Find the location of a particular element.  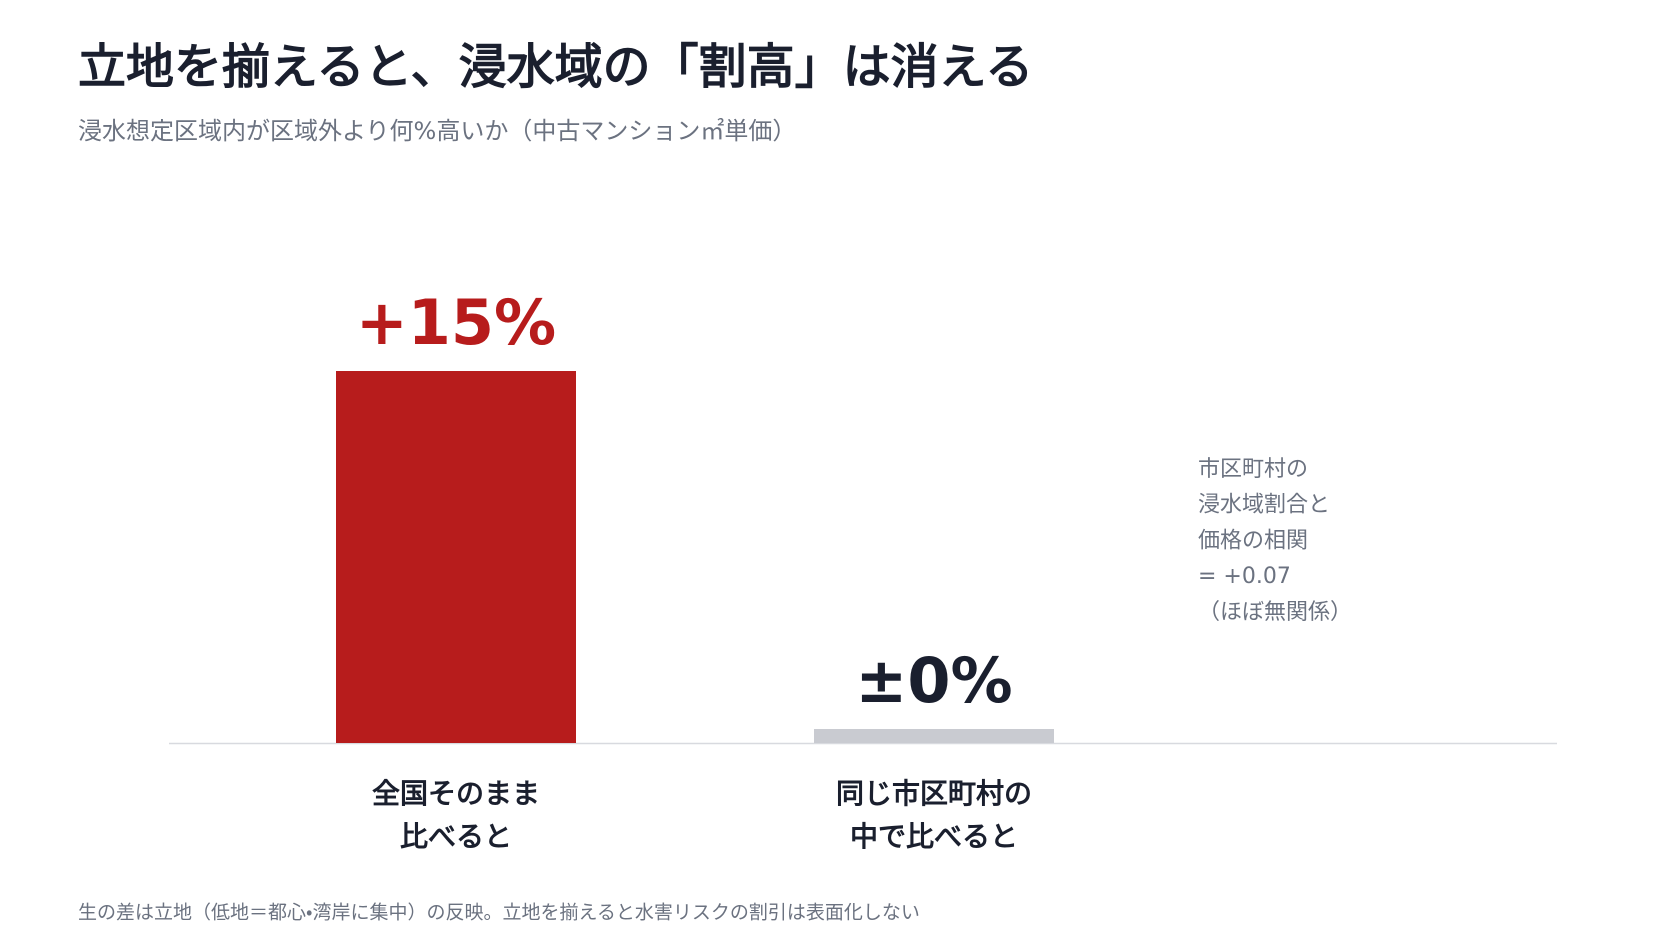

annotation: = +0.07 is located at coordinates (1244, 576).